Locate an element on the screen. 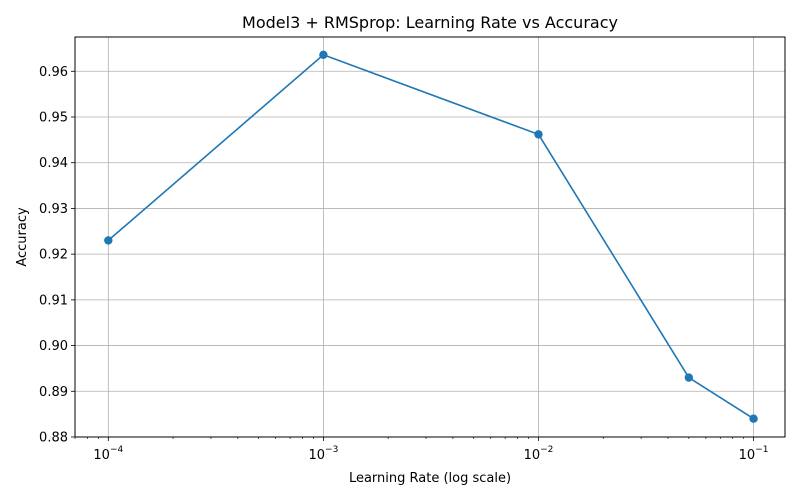 Image resolution: width=800 pixels, height=500 pixels. x-tick-label: 10⁻² is located at coordinates (539, 454).